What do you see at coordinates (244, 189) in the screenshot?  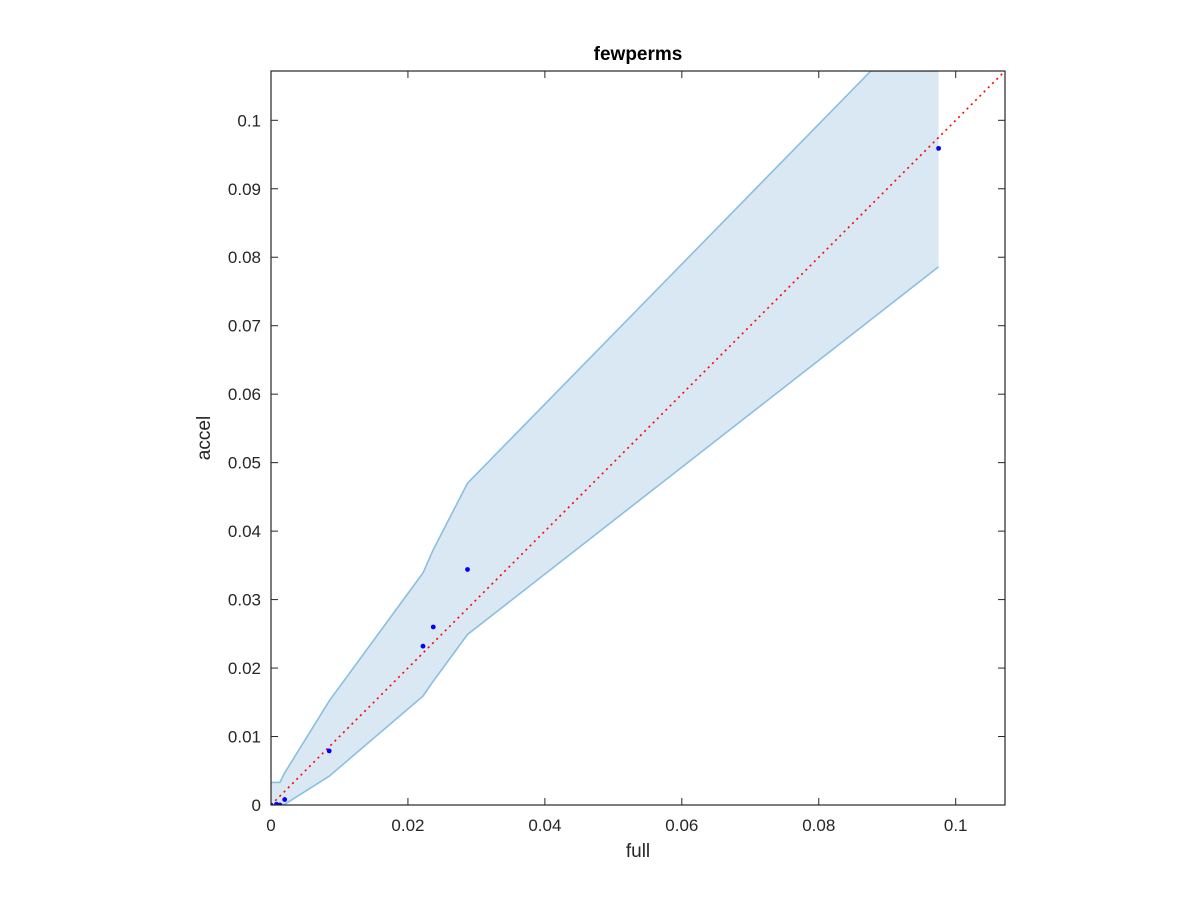 I see `y-tick-label: 0.09` at bounding box center [244, 189].